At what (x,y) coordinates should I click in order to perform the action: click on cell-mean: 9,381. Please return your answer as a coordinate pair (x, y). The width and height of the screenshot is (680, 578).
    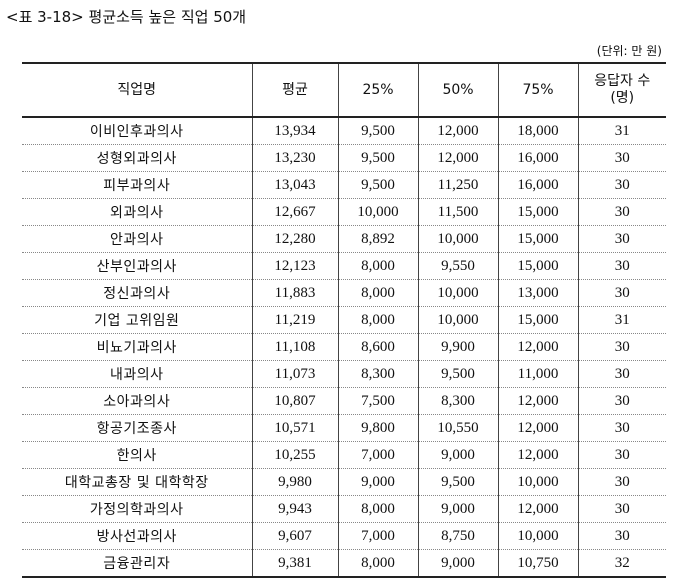
    Looking at the image, I should click on (295, 563).